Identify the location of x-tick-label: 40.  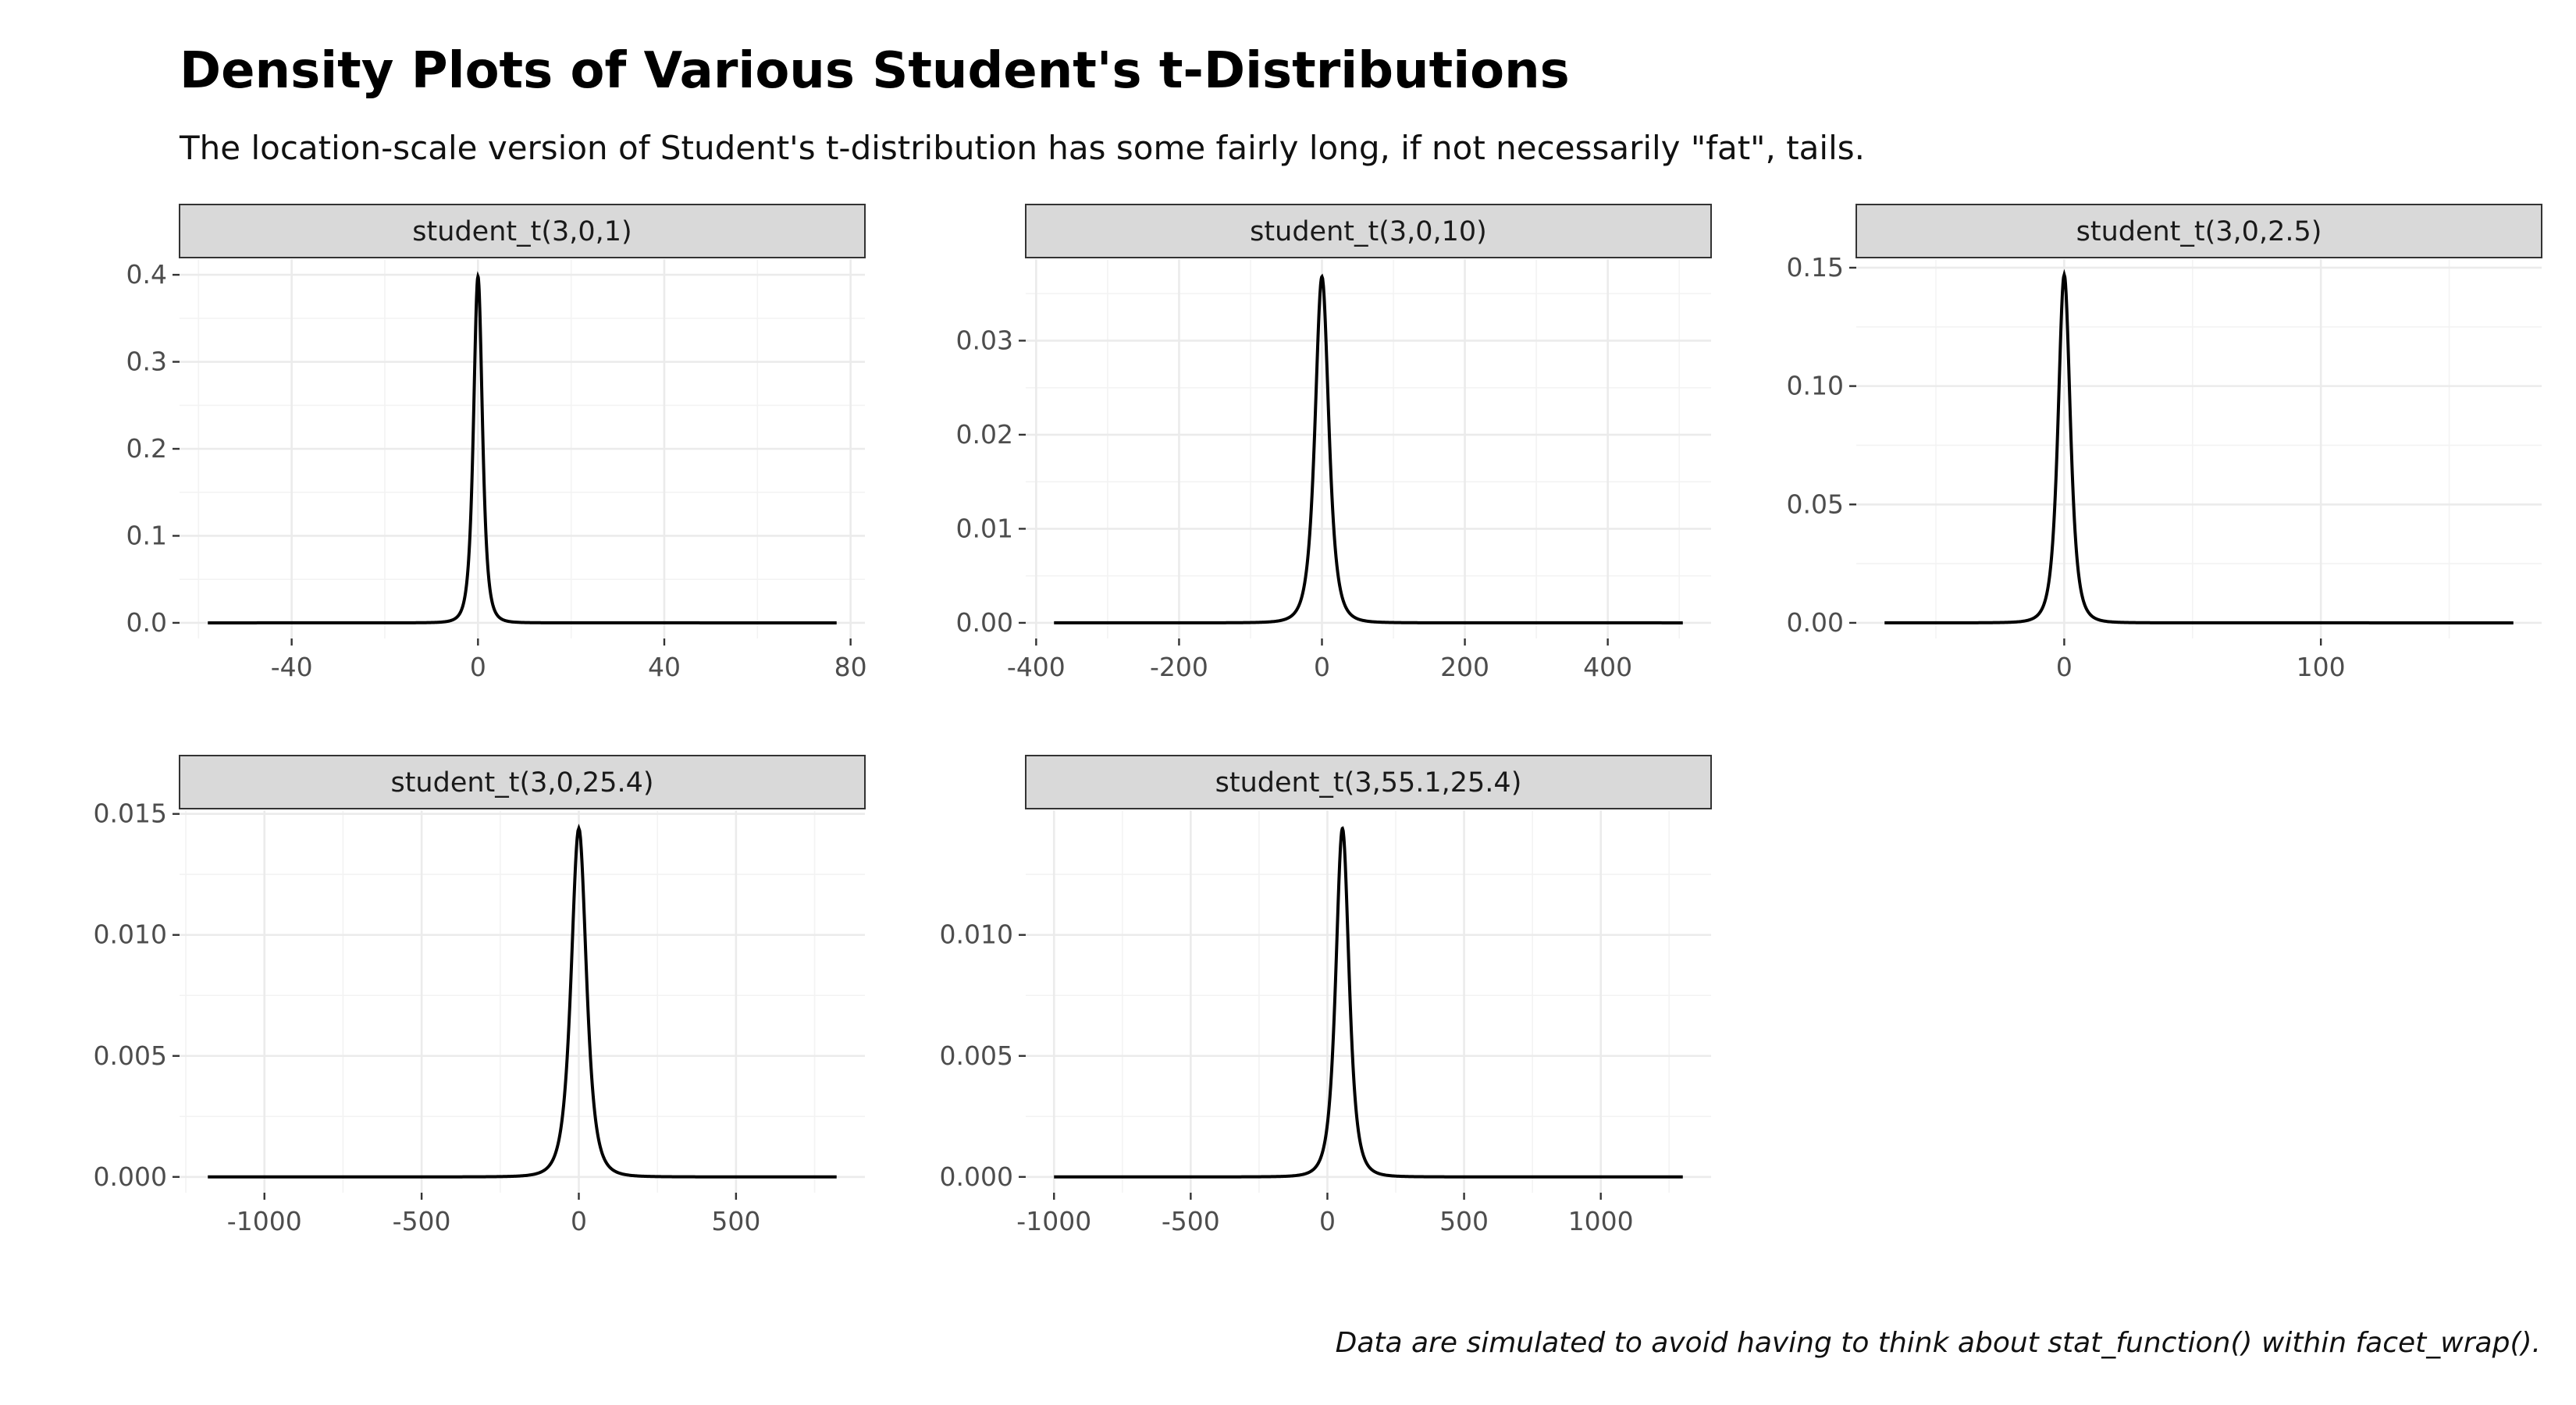
(664, 667).